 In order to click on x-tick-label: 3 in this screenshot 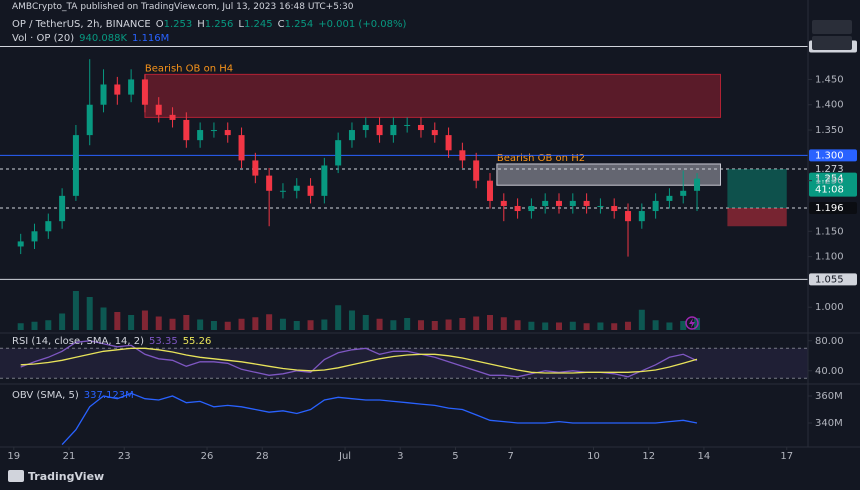, I will do `click(400, 456)`.